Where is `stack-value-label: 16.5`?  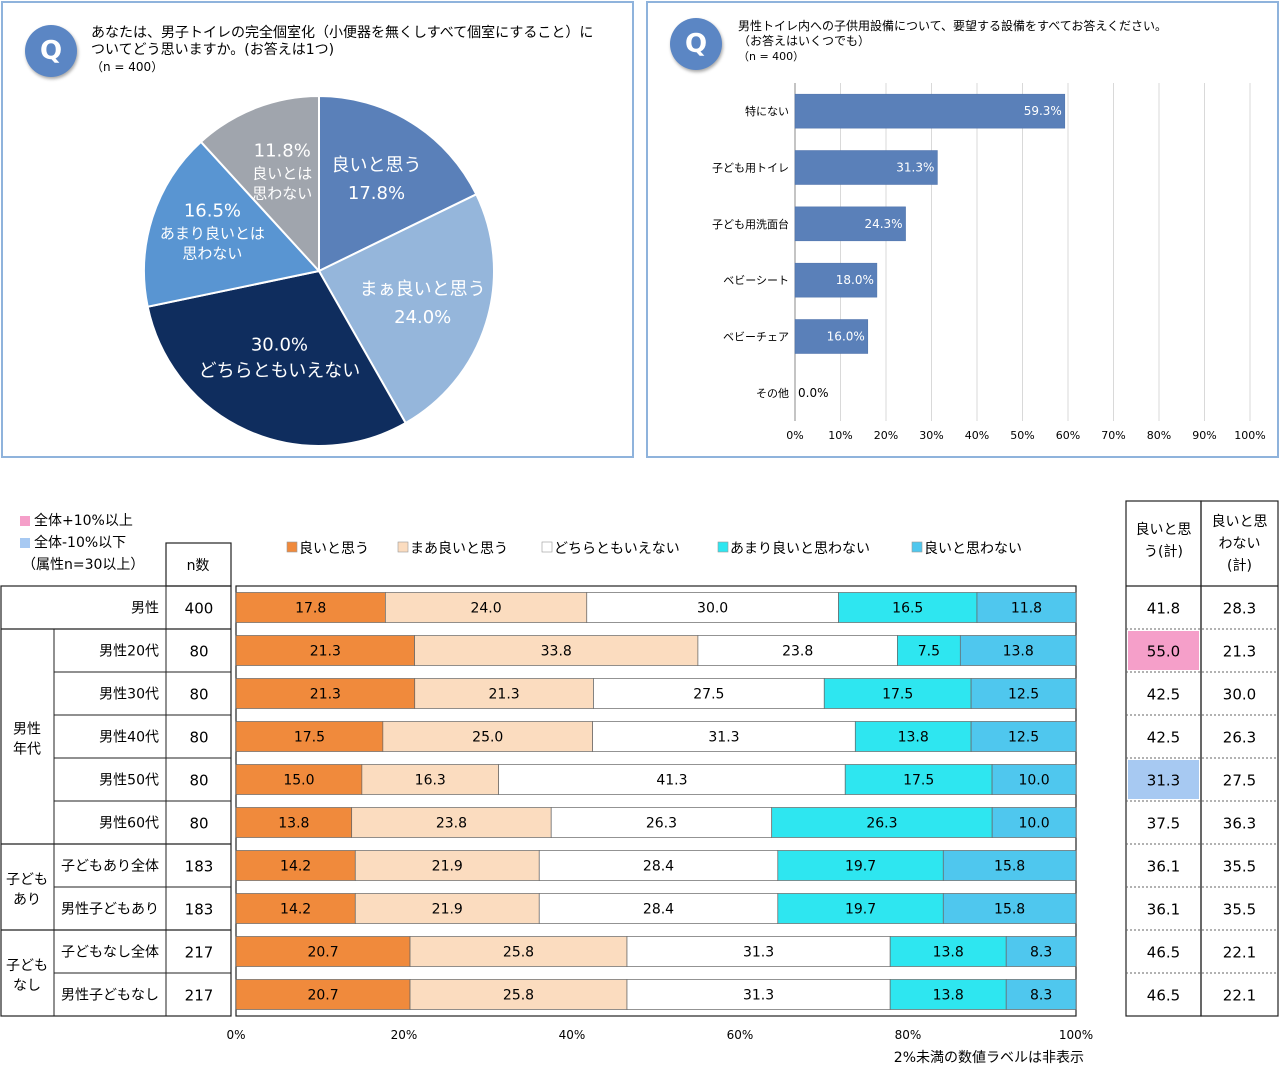
stack-value-label: 16.5 is located at coordinates (907, 609).